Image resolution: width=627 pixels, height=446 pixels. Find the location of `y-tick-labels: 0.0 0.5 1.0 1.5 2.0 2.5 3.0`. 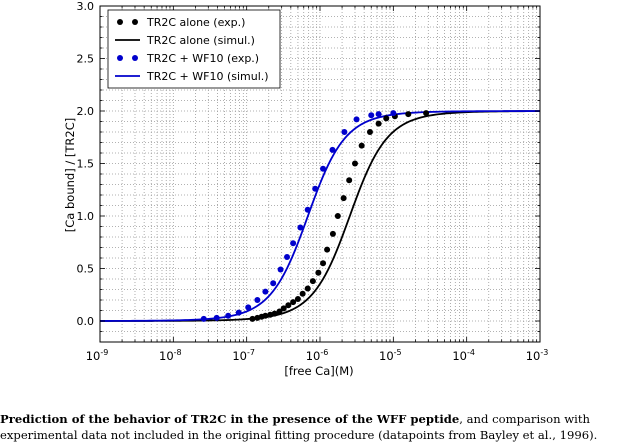

y-tick-labels: 0.0 0.5 1.0 1.5 2.0 2.5 3.0 is located at coordinates (86, 164).